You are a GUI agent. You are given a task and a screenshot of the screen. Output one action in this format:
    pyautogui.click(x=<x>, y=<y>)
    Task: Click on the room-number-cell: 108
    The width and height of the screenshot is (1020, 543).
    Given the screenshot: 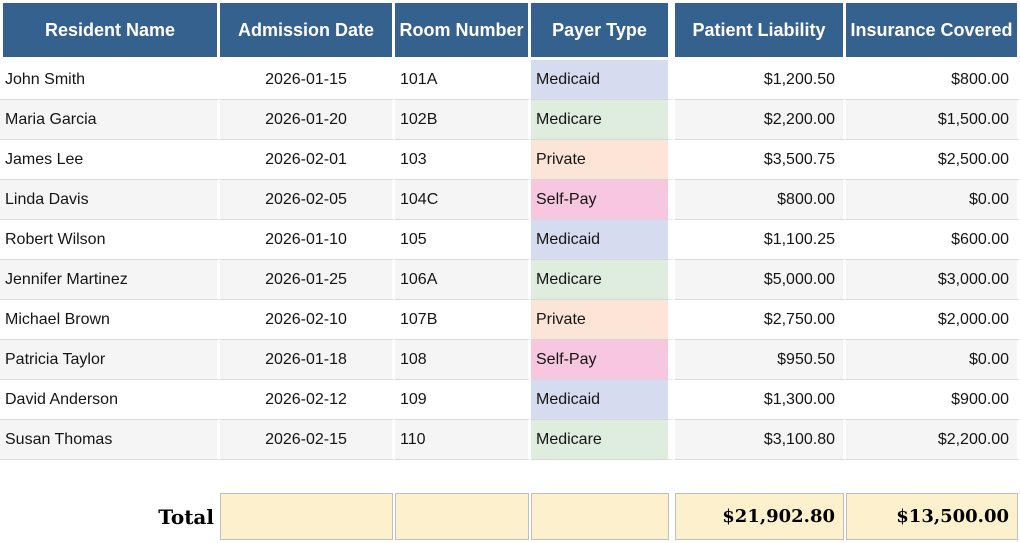 What is the action you would take?
    pyautogui.click(x=463, y=360)
    